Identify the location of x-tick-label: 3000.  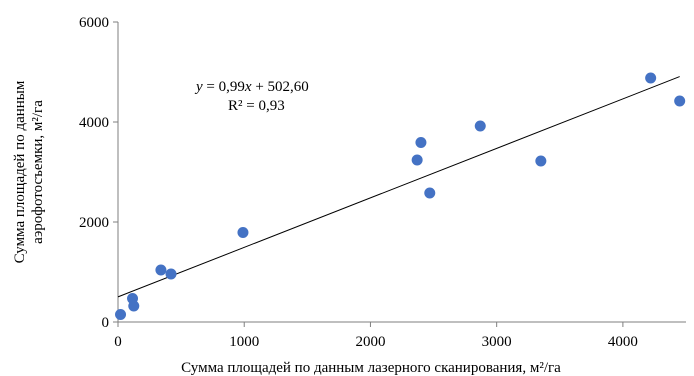
(497, 342).